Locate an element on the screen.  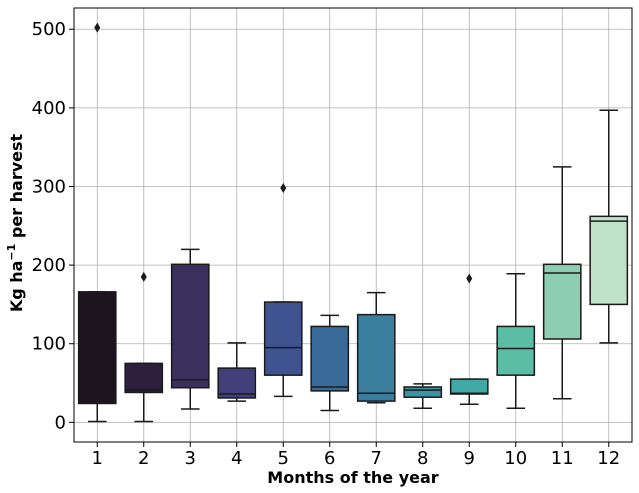
x-axis-label: Months of the year is located at coordinates (353, 477).